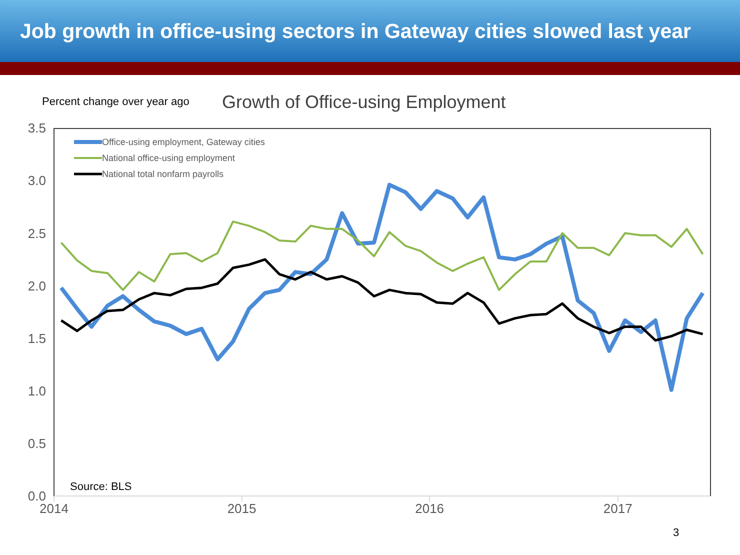  Describe the element at coordinates (364, 102) in the screenshot. I see `chart-subtitle: Growth of Office-using Employment` at that location.